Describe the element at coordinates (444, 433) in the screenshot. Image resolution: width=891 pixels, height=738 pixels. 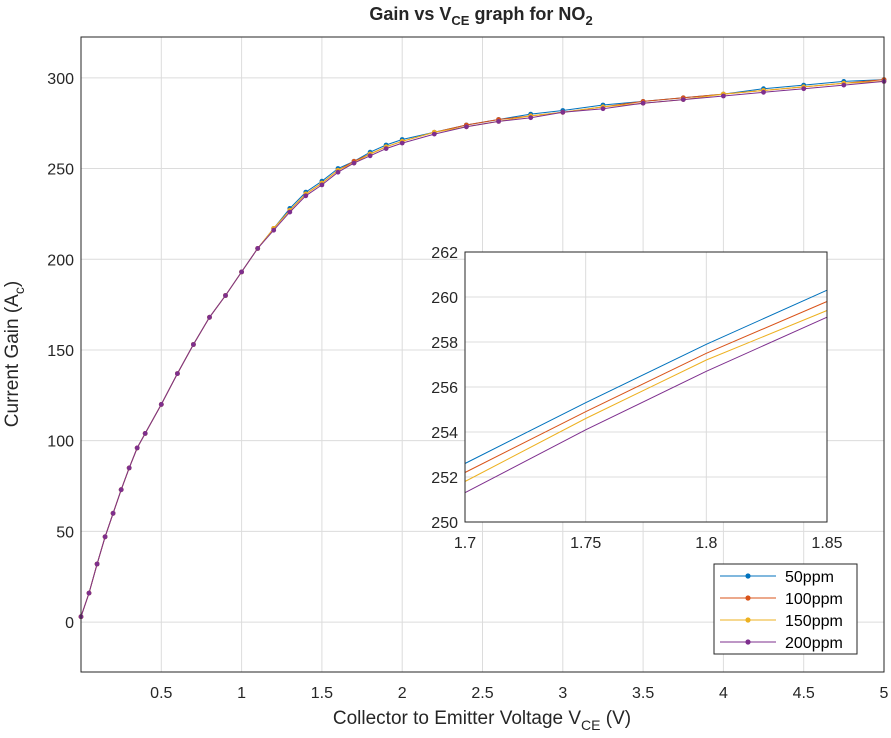
I see `inset-y-tick-label: 254` at that location.